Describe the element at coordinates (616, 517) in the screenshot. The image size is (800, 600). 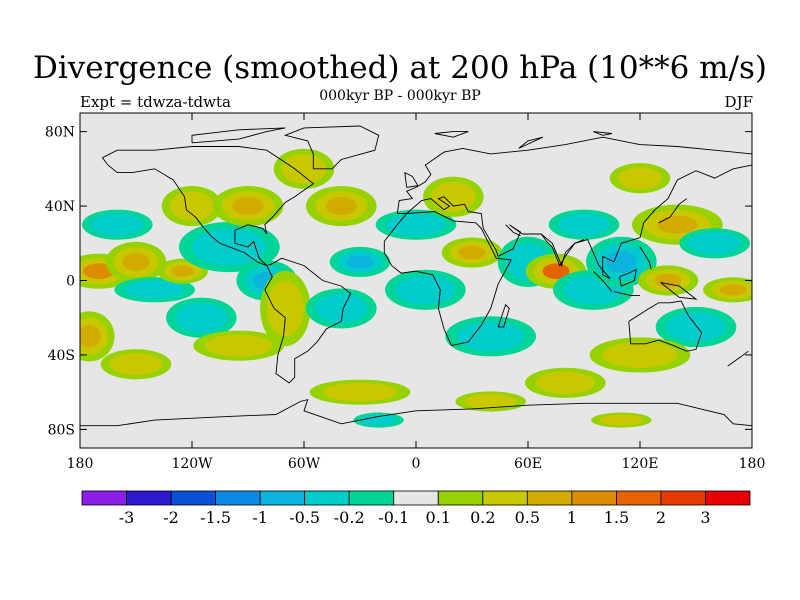
I see `colorbar-label: 1.5` at that location.